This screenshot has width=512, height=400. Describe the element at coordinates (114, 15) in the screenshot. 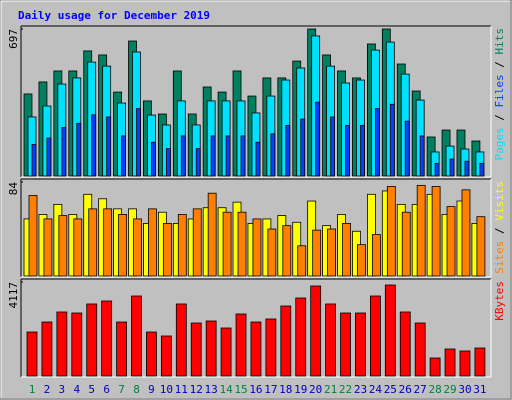

I see `chart-title: Daily usage for December 2019` at that location.